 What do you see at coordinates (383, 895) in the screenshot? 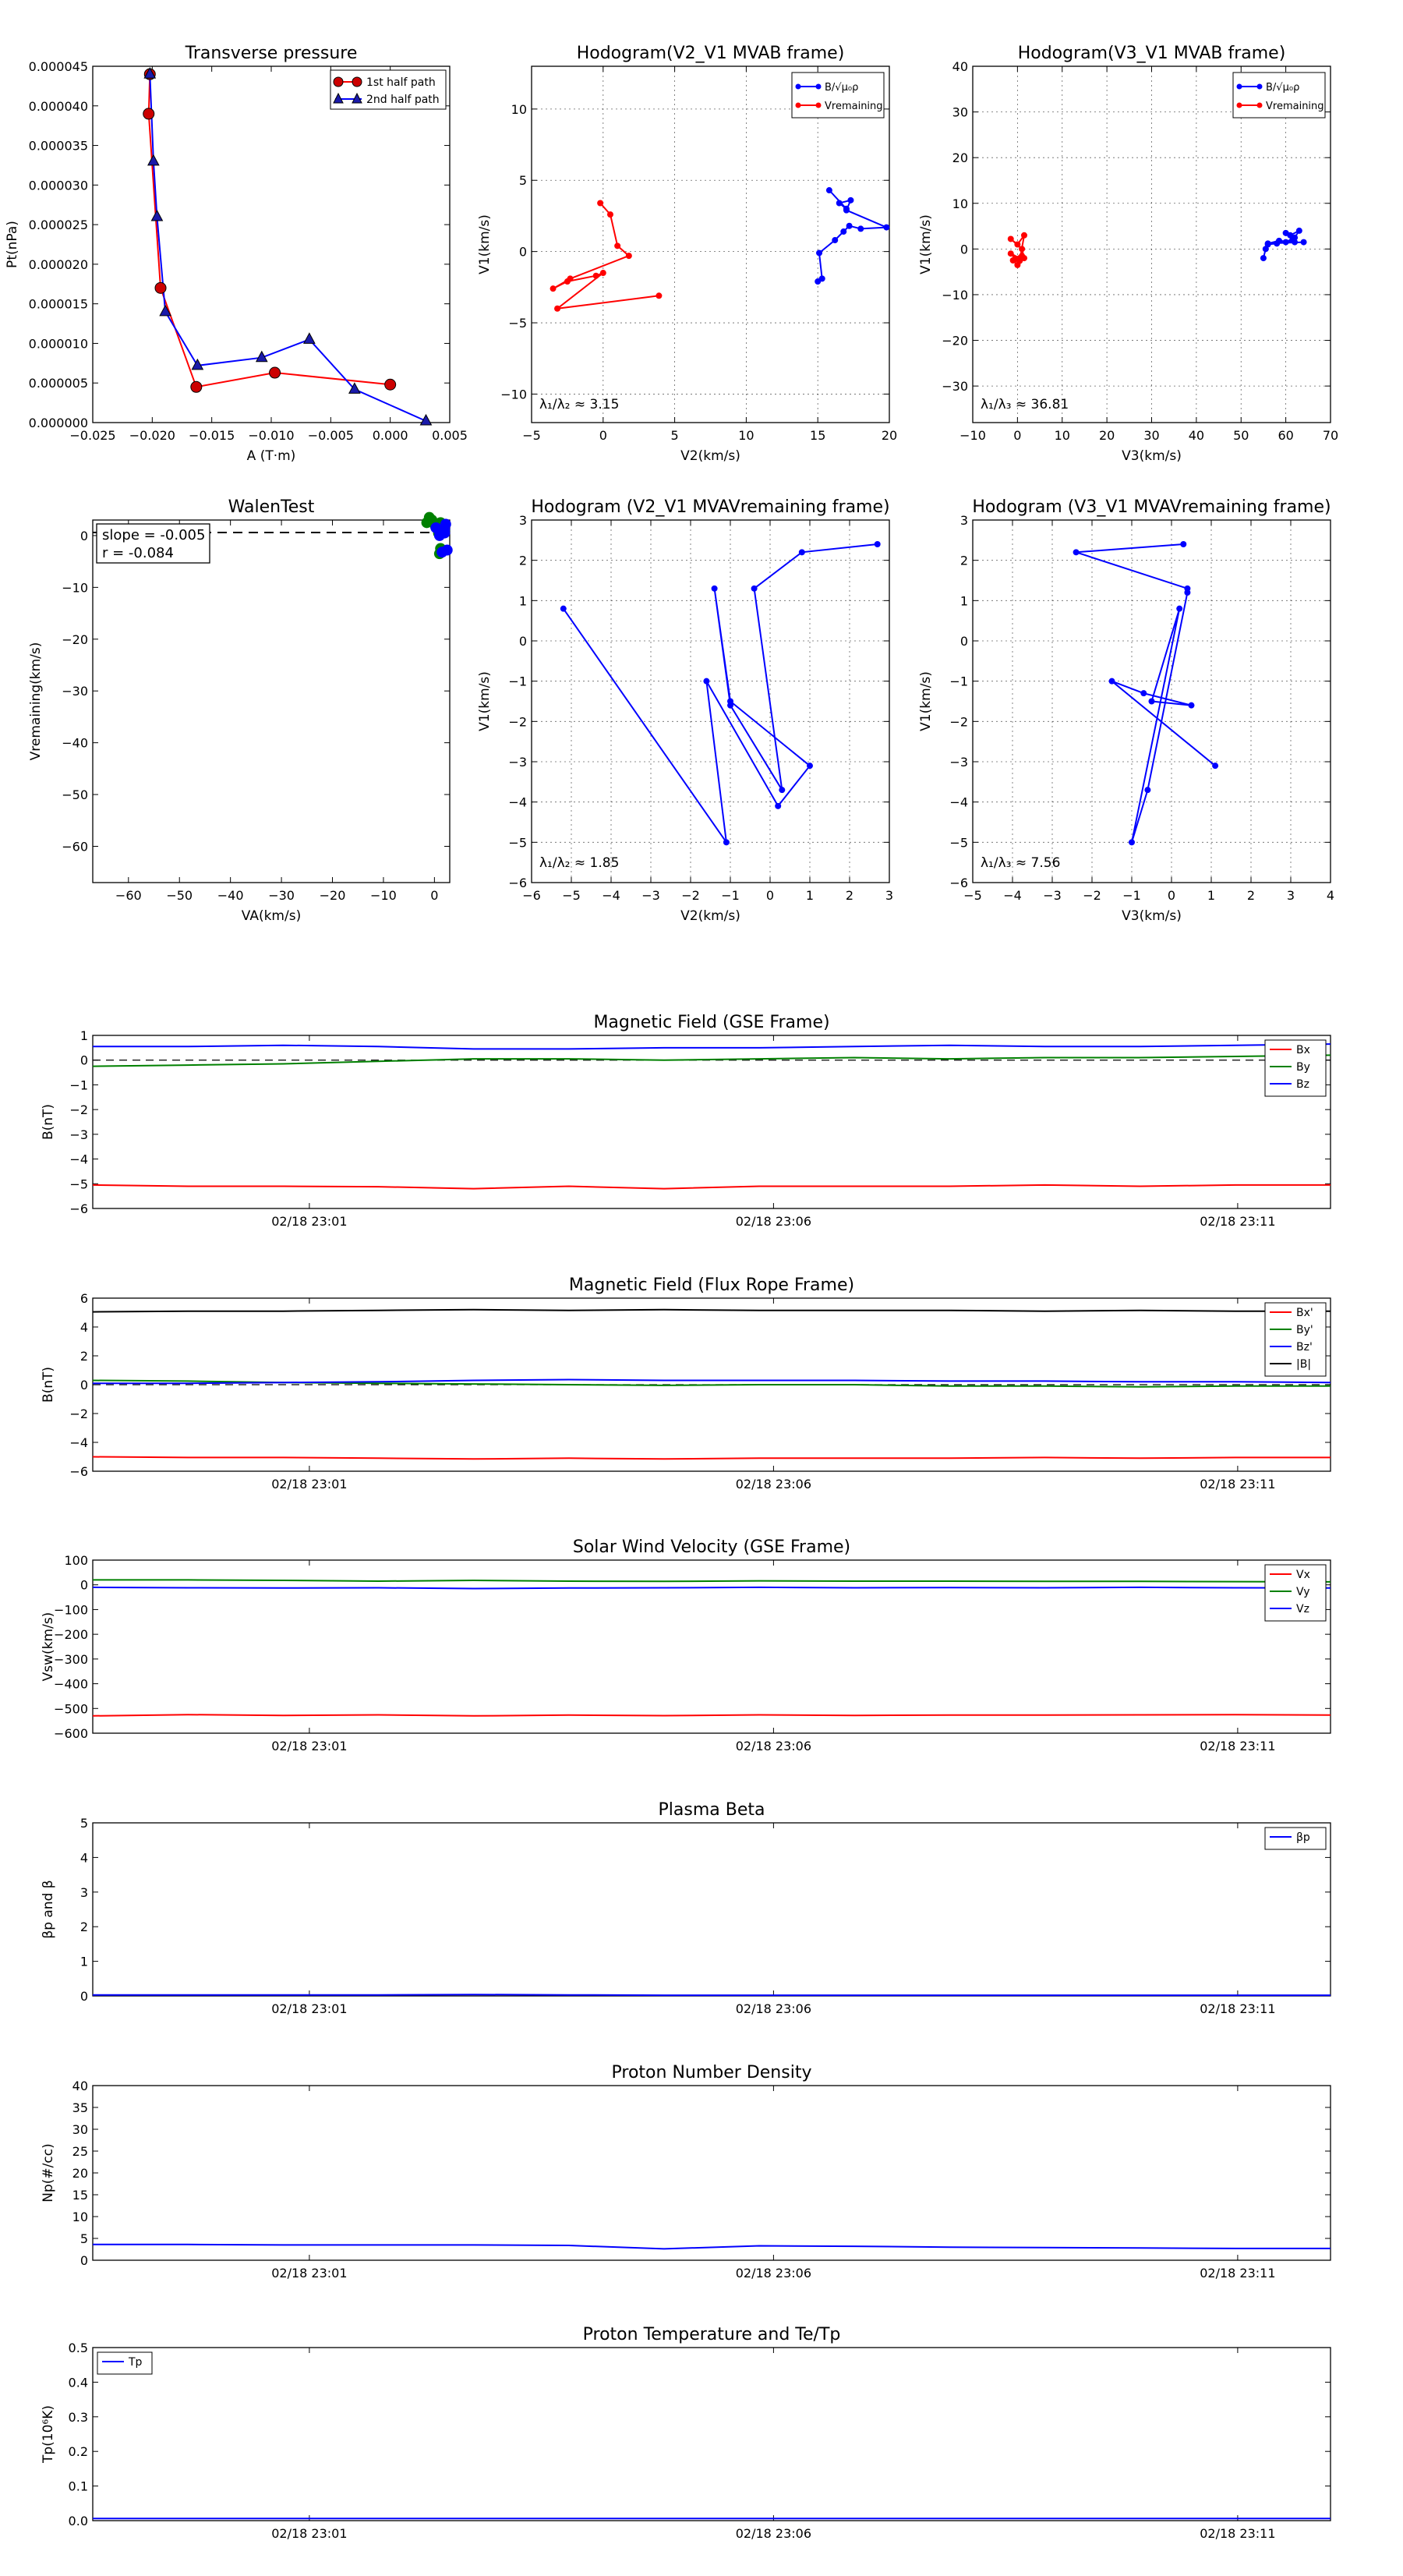
I see `x-tick-label: −10` at bounding box center [383, 895].